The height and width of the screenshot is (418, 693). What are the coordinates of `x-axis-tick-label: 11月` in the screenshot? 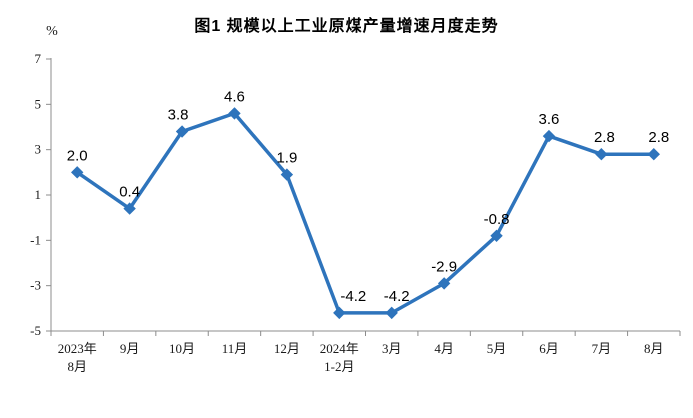 It's located at (235, 348).